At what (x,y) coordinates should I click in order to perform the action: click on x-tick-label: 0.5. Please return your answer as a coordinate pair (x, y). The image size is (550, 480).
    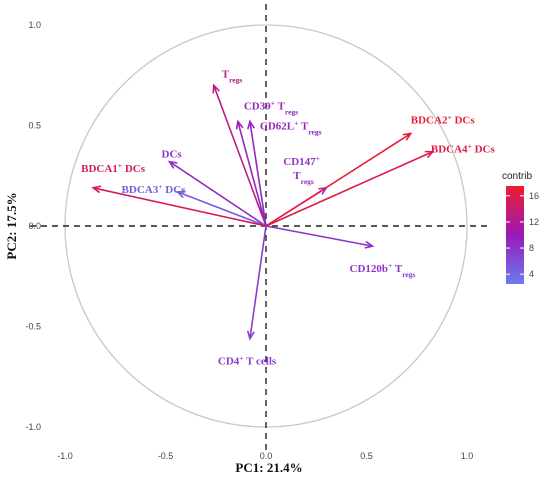
    Looking at the image, I should click on (366, 456).